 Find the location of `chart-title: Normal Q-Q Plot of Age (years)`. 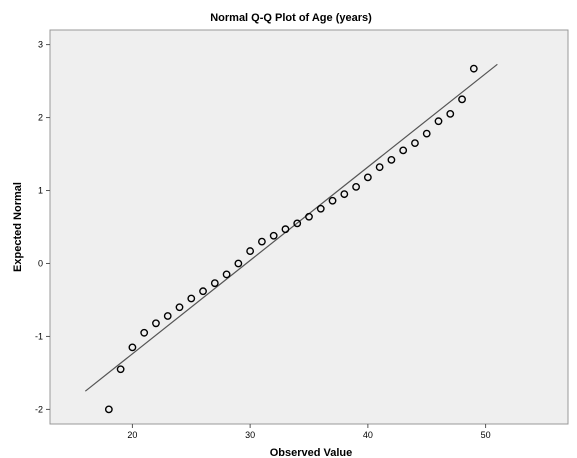

chart-title: Normal Q-Q Plot of Age (years) is located at coordinates (291, 18).